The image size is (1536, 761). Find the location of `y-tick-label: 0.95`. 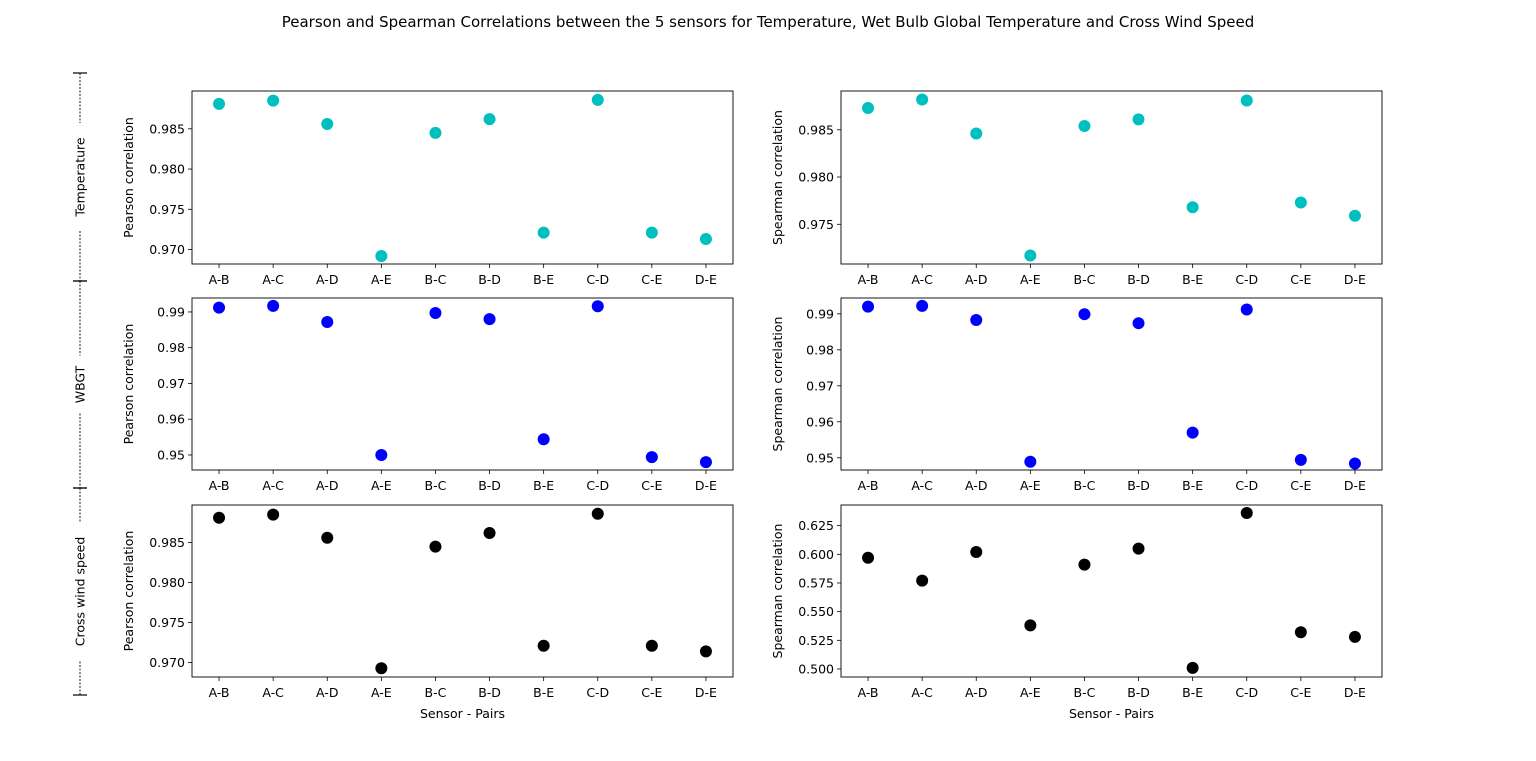

y-tick-label: 0.95 is located at coordinates (820, 457).